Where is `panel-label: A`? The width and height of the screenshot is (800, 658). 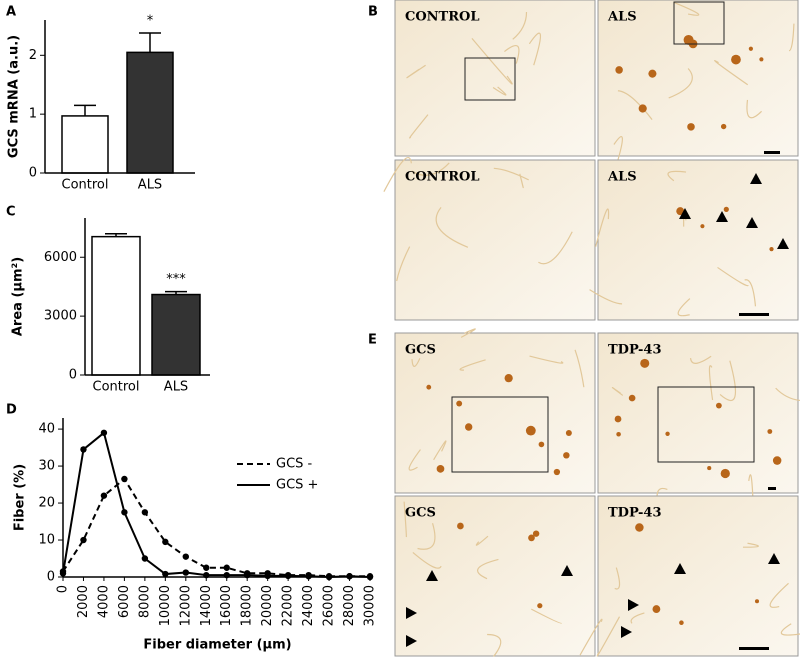
panel-label: A is located at coordinates (11, 12).